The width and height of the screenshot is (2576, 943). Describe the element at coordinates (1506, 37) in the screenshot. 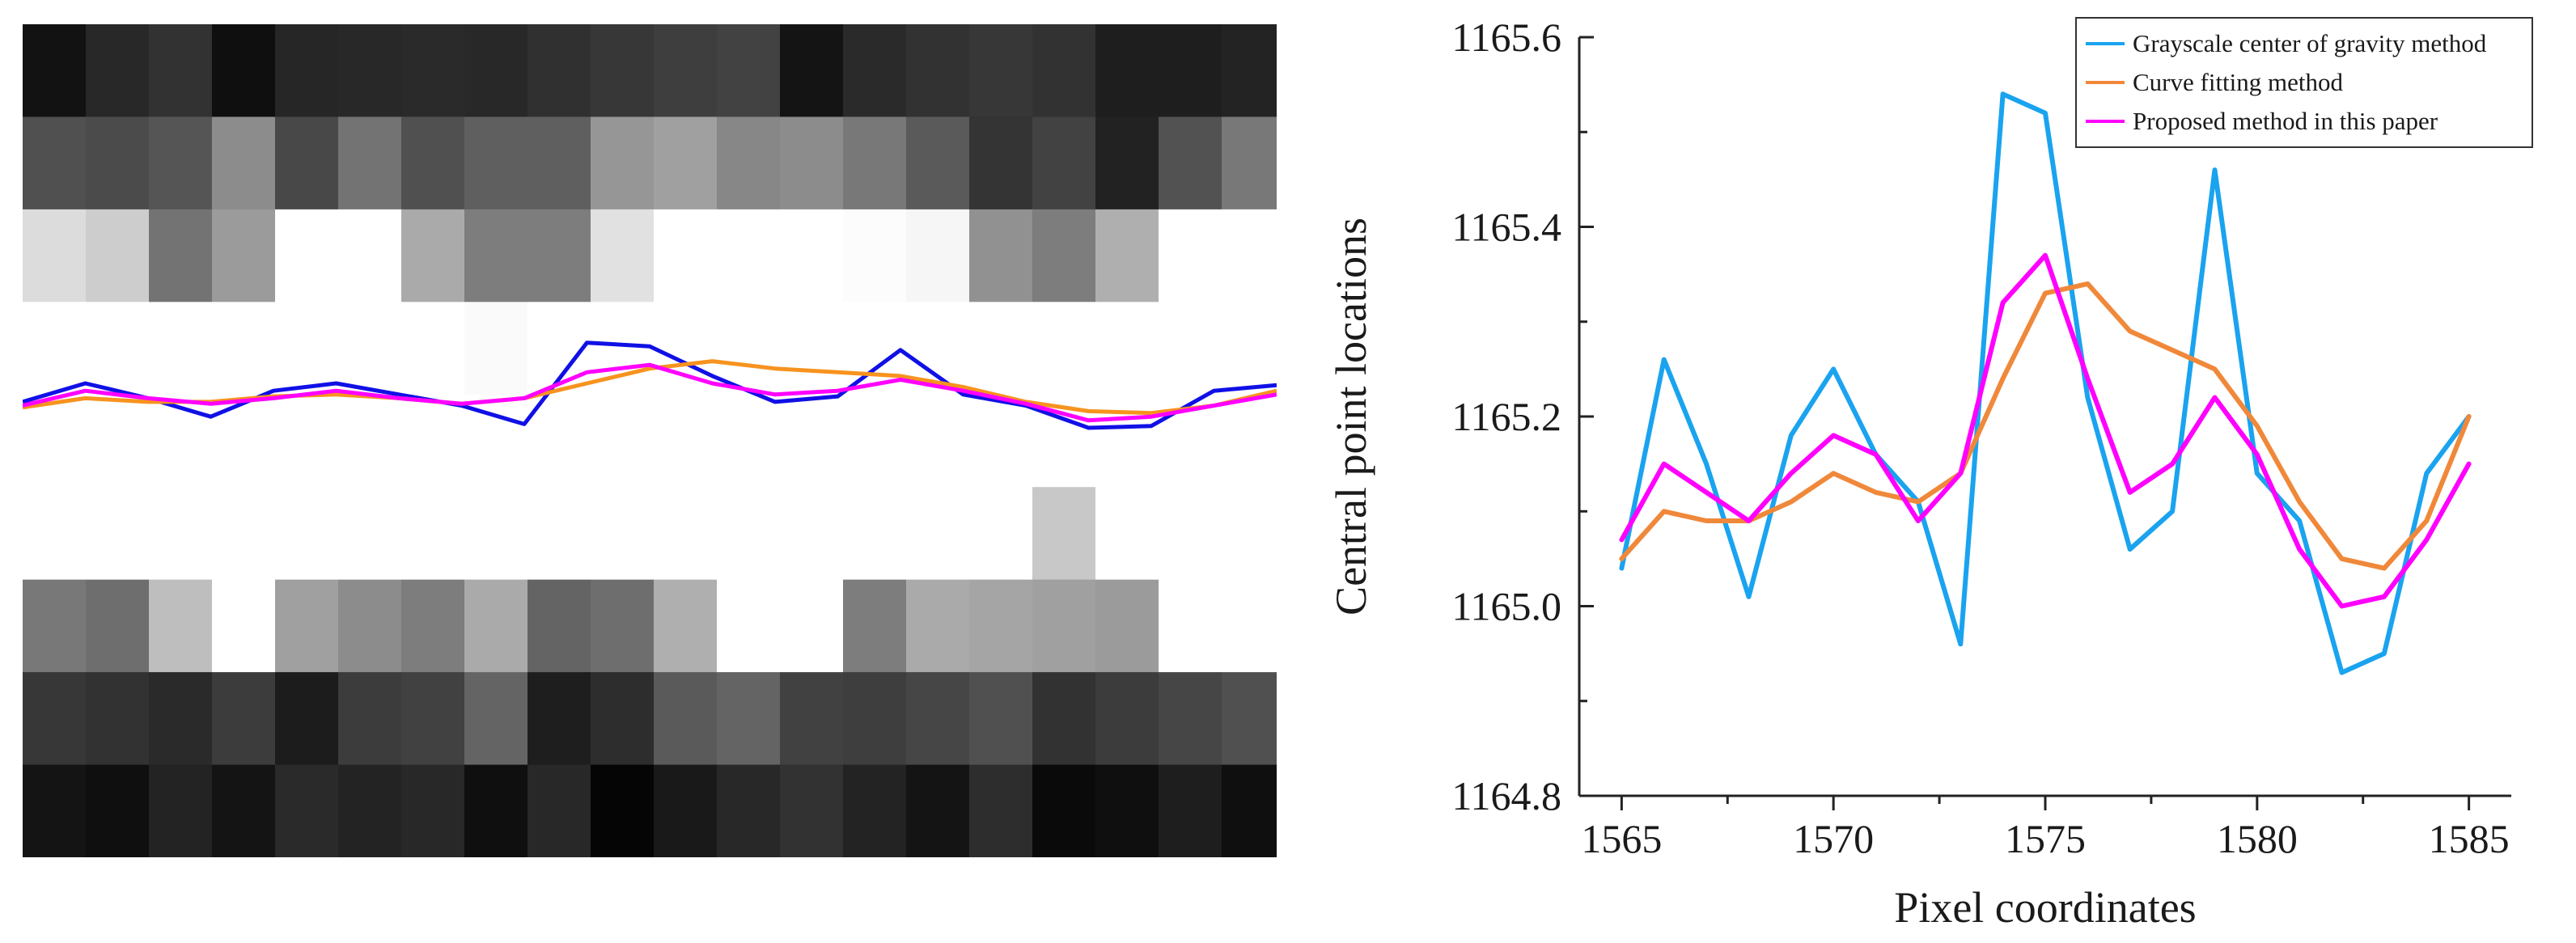

I see `y-tick-label: 1165.6` at that location.